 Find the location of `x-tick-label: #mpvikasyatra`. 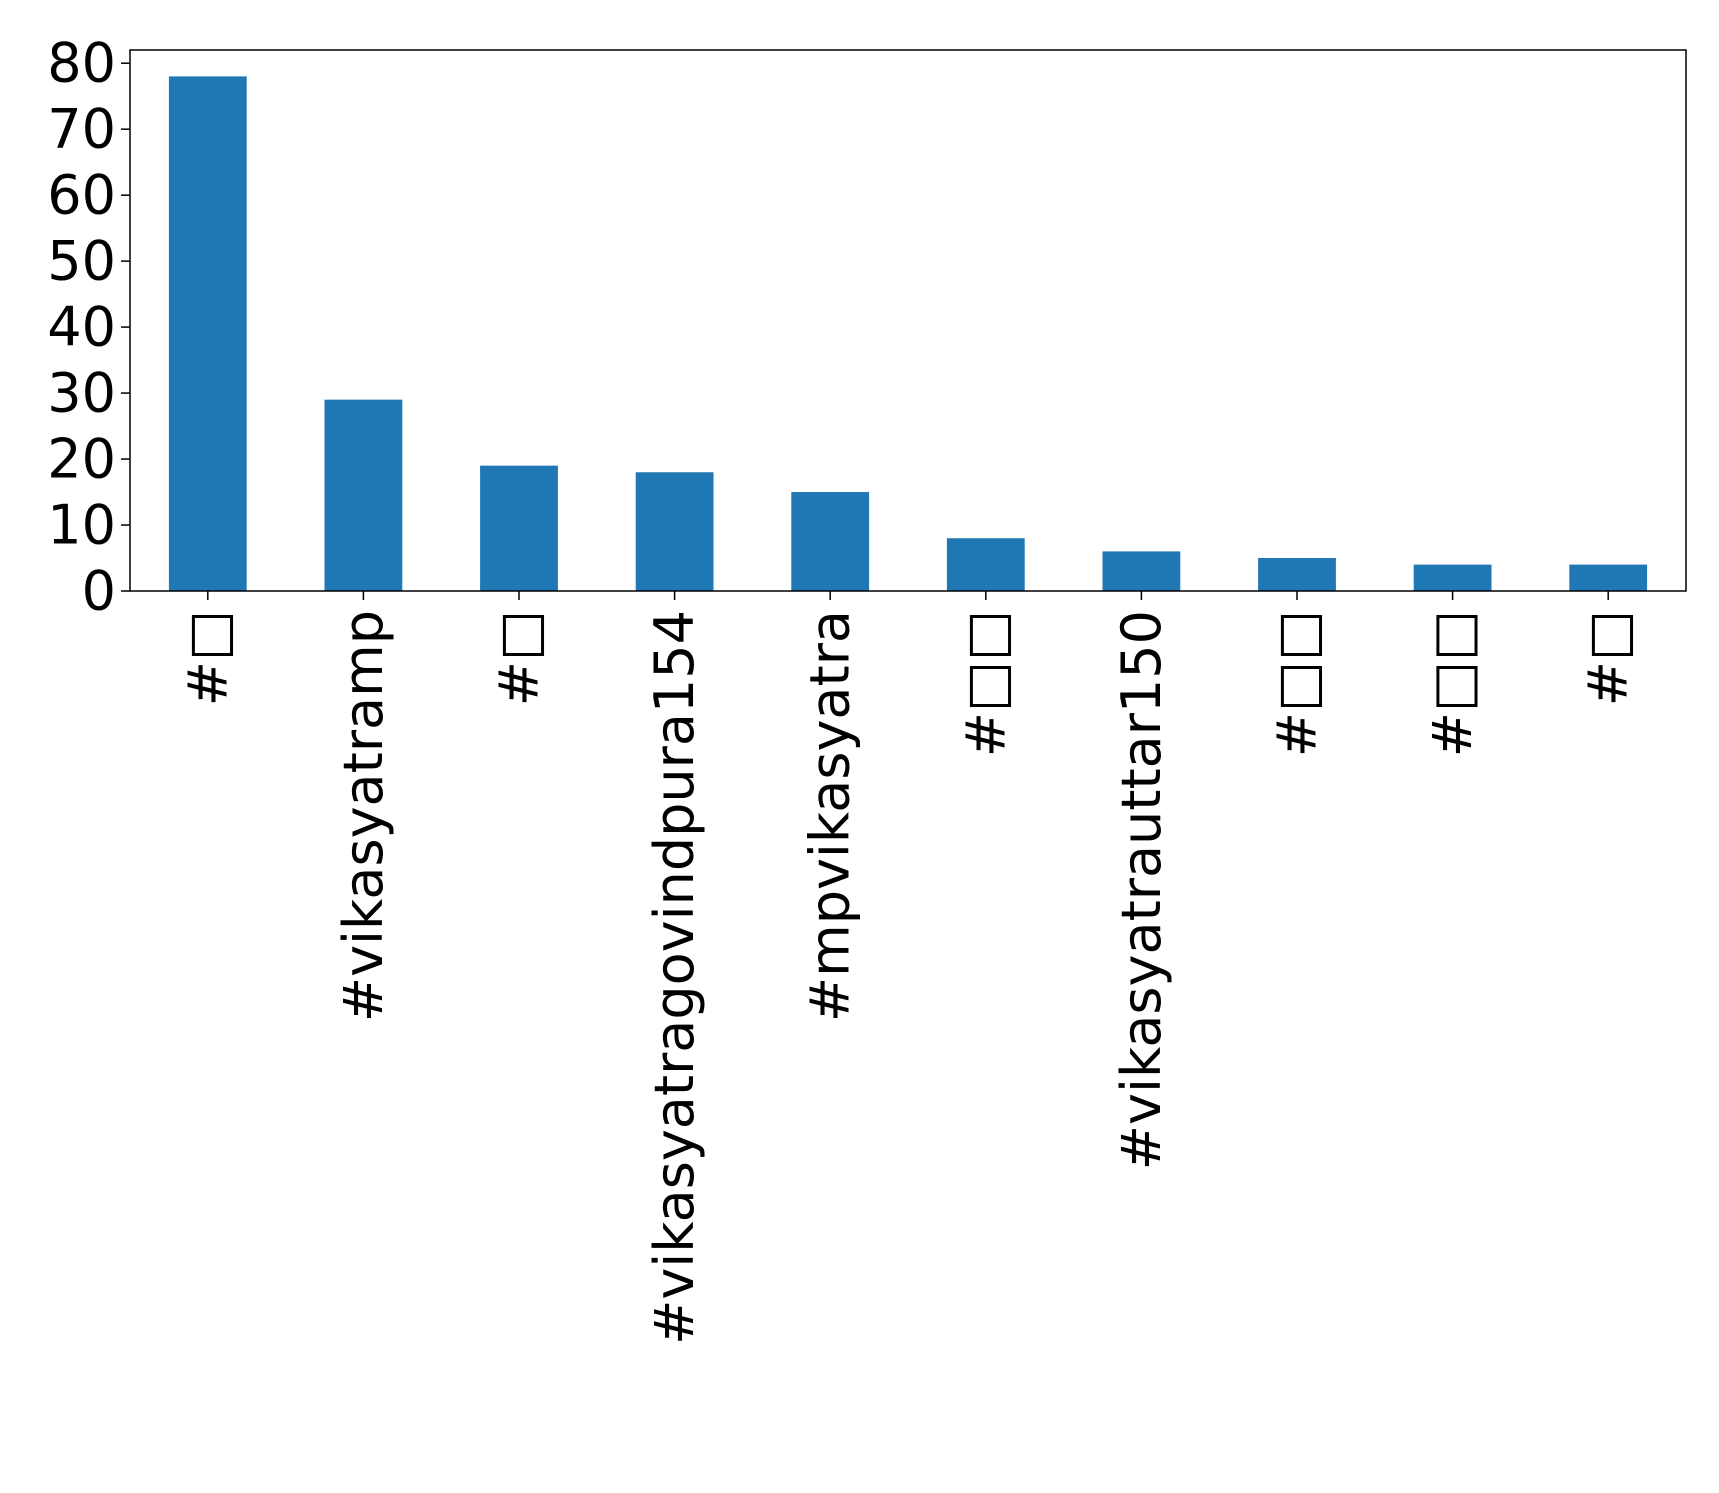

x-tick-label: #mpvikasyatra is located at coordinates (830, 816).